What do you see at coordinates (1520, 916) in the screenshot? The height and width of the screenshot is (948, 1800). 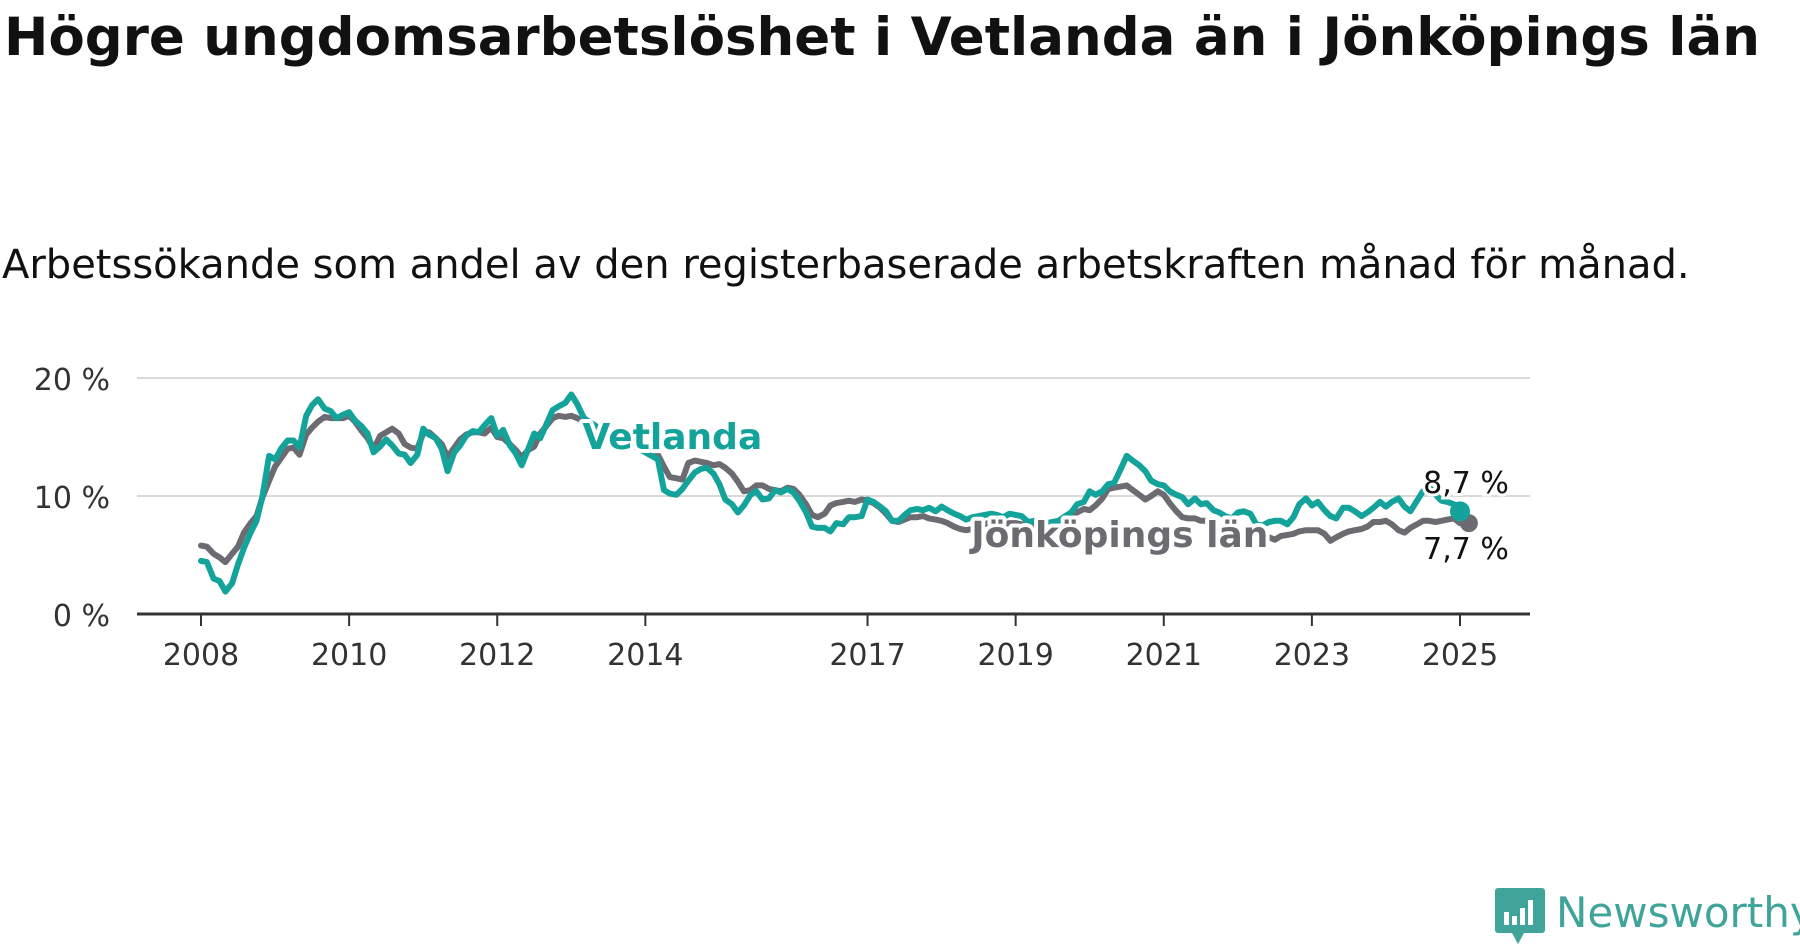 I see `newsworthy-logo-icon` at bounding box center [1520, 916].